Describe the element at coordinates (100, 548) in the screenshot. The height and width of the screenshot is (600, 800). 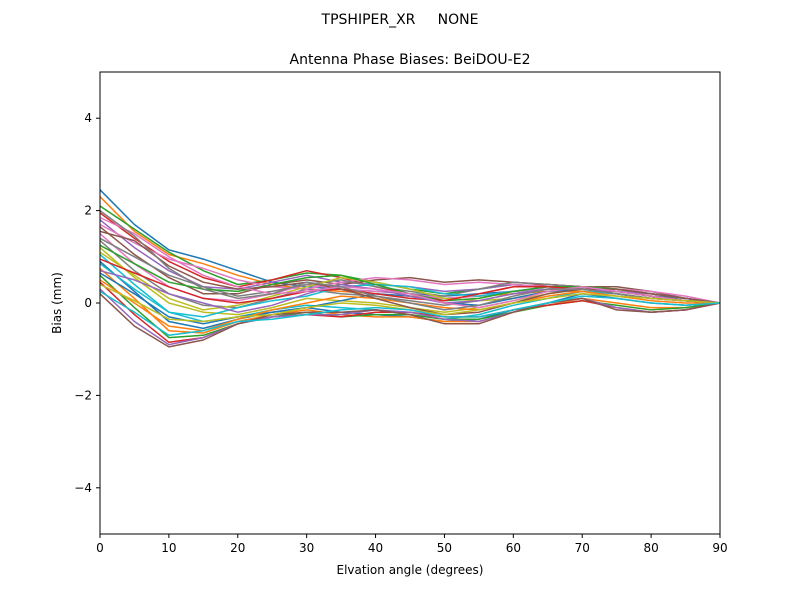
I see `x-tick-label: 0` at that location.